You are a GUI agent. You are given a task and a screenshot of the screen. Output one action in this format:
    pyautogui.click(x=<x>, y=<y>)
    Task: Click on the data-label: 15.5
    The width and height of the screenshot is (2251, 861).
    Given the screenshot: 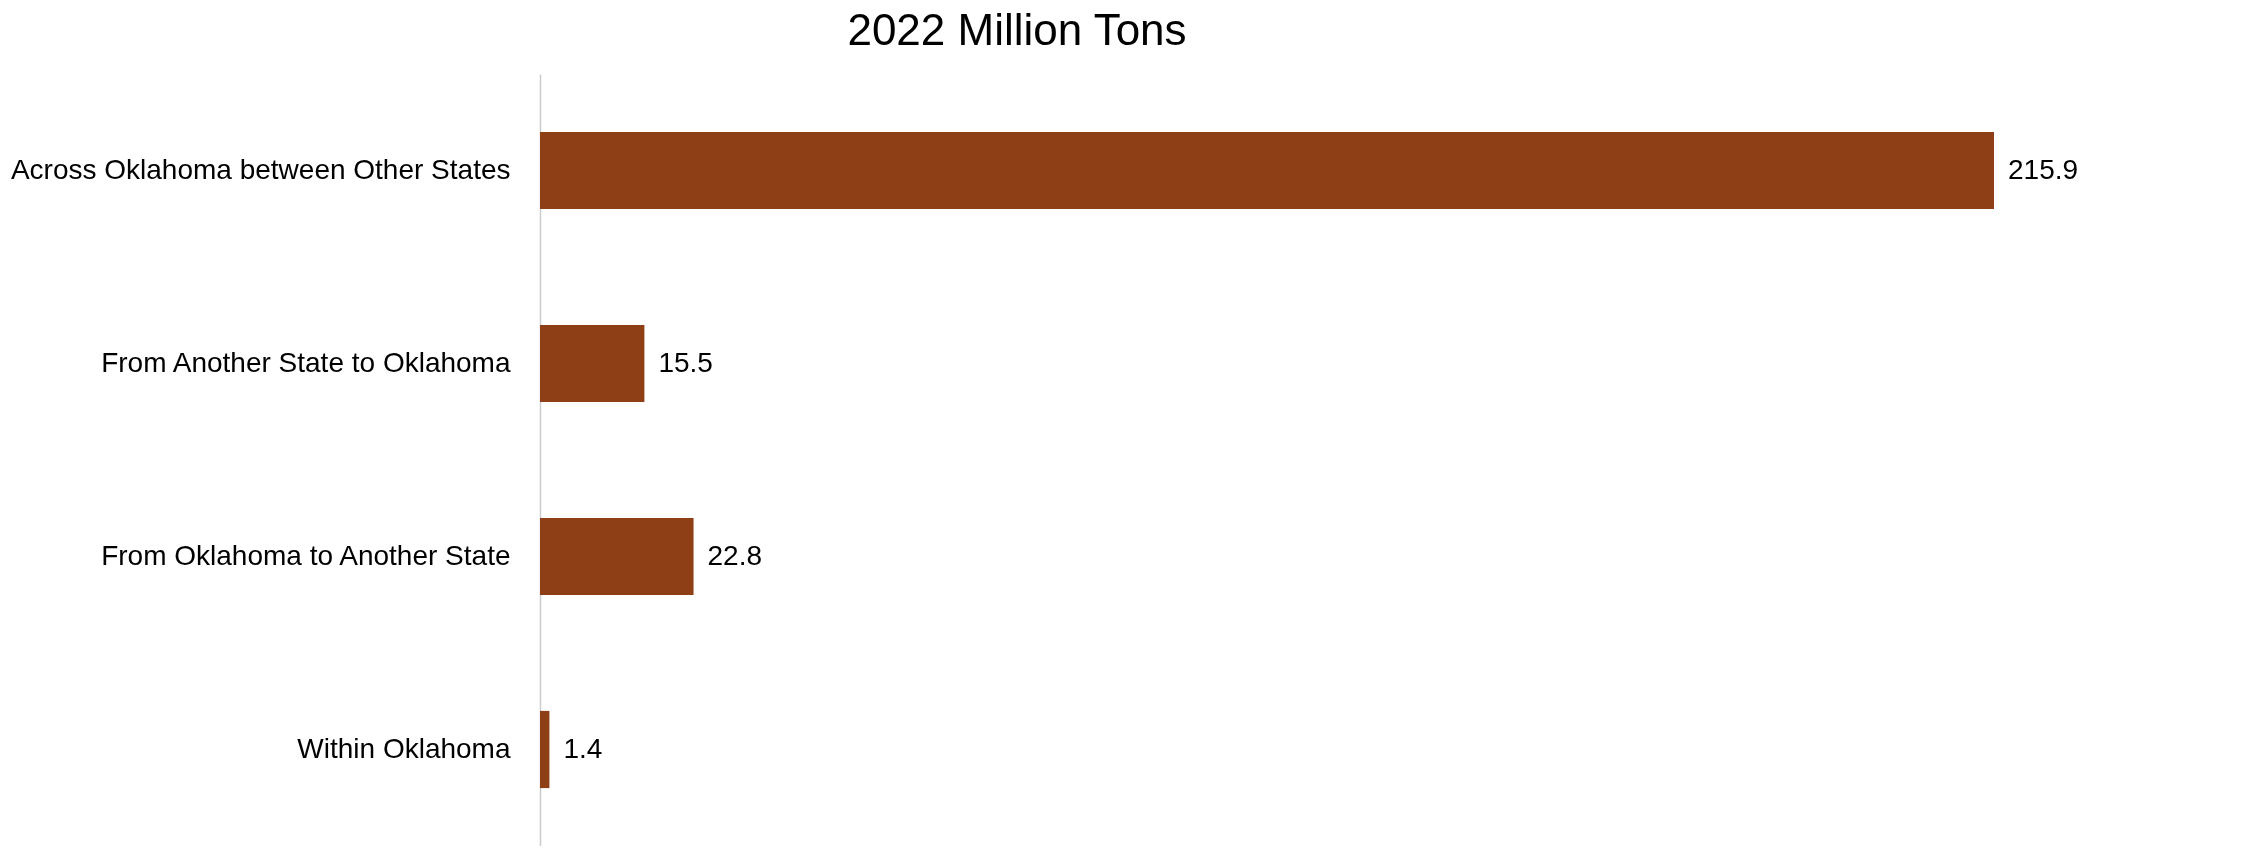 What is the action you would take?
    pyautogui.click(x=685, y=362)
    